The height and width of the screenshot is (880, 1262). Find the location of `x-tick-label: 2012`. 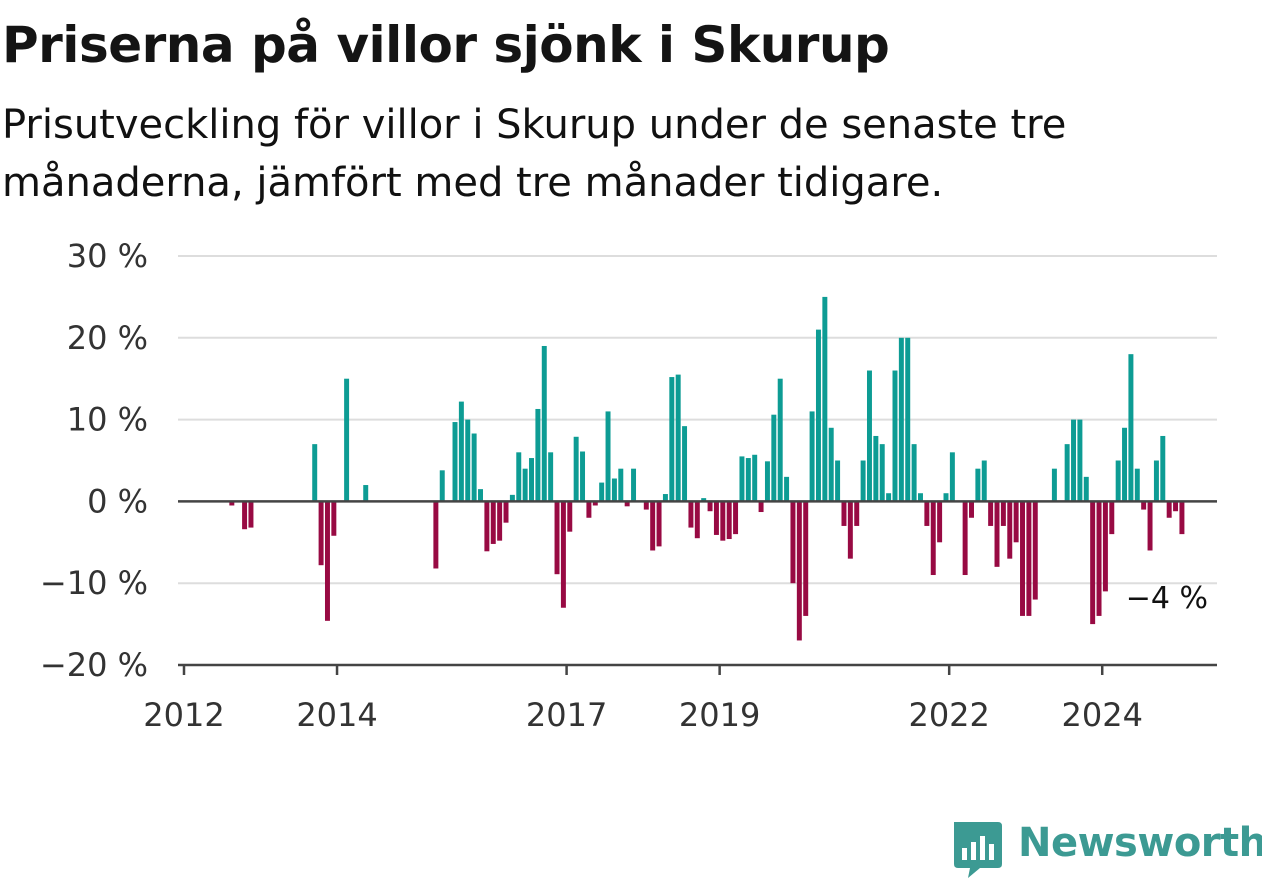

x-tick-label: 2012 is located at coordinates (183, 715).